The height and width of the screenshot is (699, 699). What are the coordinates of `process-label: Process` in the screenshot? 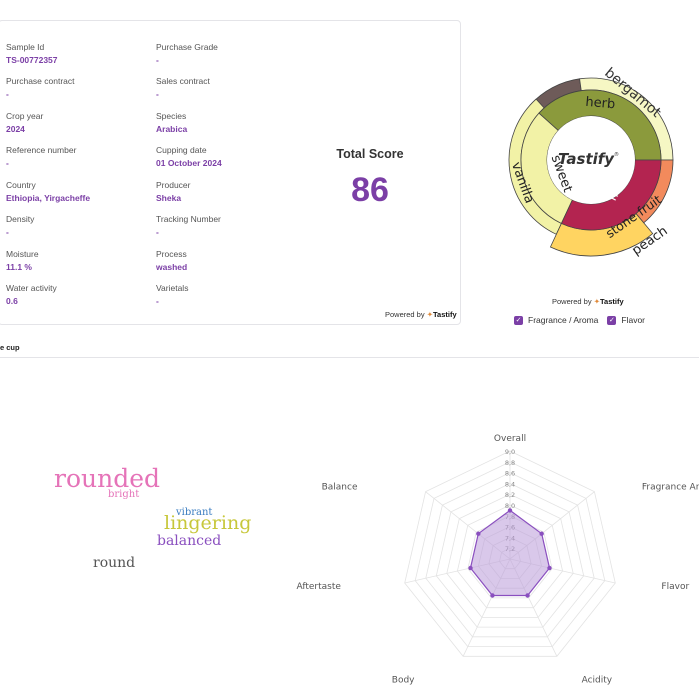 It's located at (171, 254).